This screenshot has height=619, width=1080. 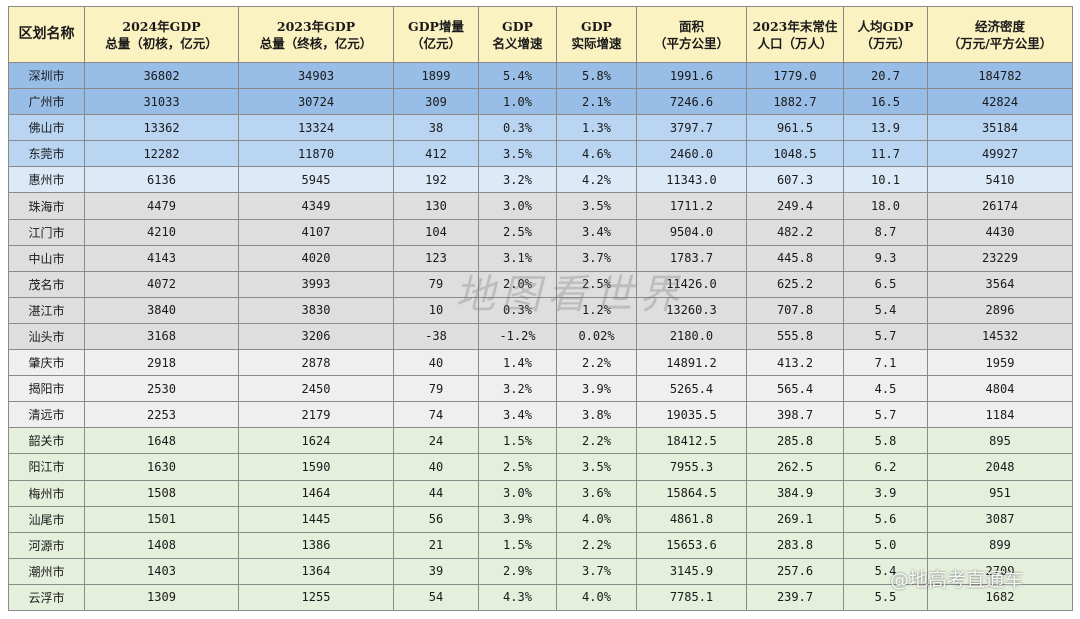 What do you see at coordinates (691, 336) in the screenshot?
I see `data-cell: 2180.0` at bounding box center [691, 336].